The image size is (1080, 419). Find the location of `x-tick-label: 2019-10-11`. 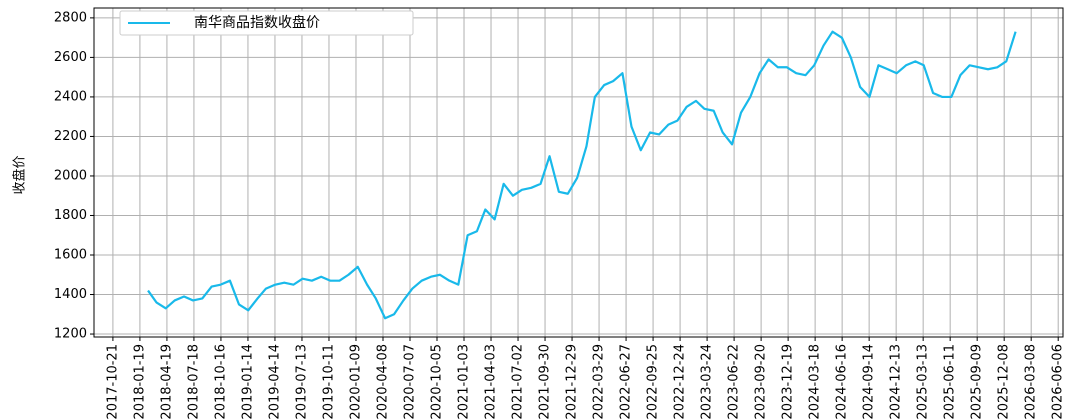

x-tick-label: 2019-10-11 is located at coordinates (328, 381).